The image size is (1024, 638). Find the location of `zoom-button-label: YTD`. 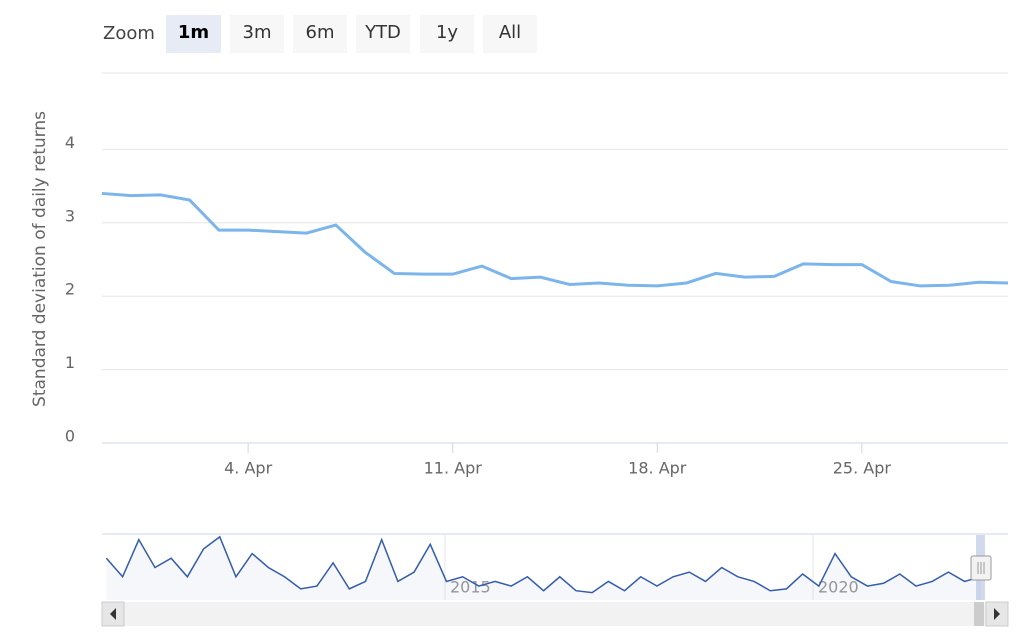

zoom-button-label: YTD is located at coordinates (382, 32).